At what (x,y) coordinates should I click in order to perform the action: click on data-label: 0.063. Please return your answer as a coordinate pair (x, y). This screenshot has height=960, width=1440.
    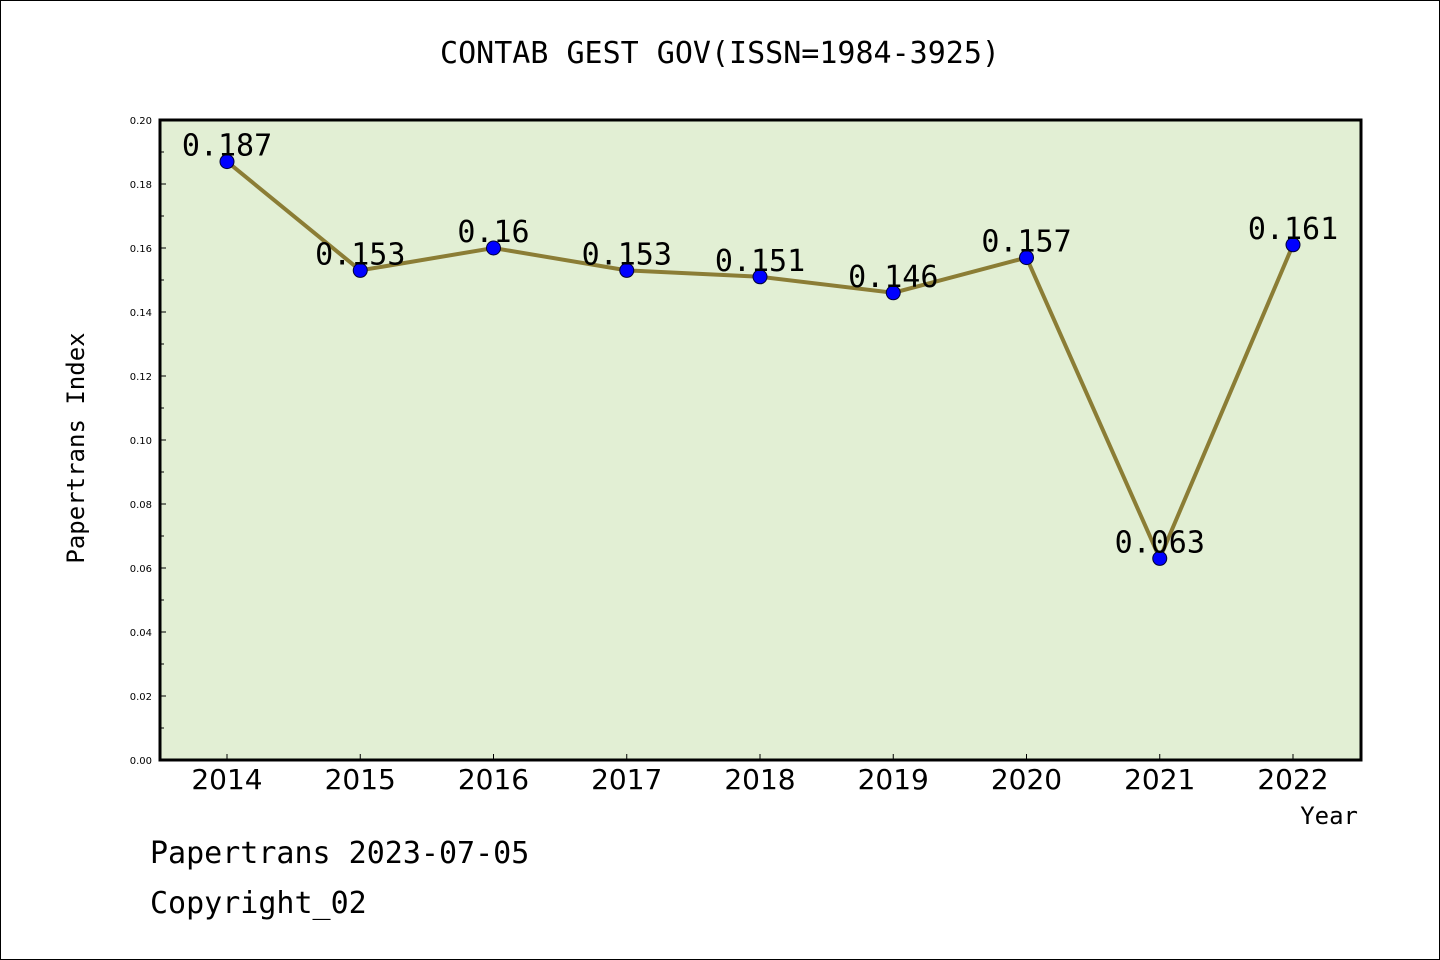
    Looking at the image, I should click on (1160, 542).